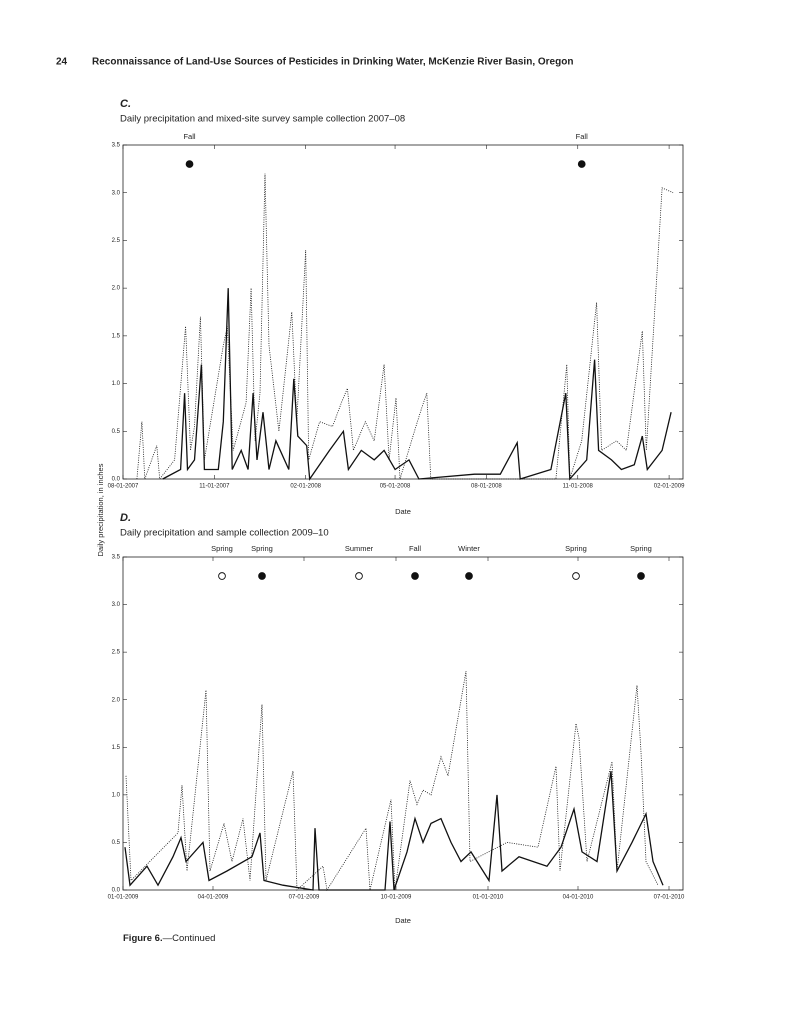  I want to click on x-tick-label: 07-01-2009, so click(304, 898).